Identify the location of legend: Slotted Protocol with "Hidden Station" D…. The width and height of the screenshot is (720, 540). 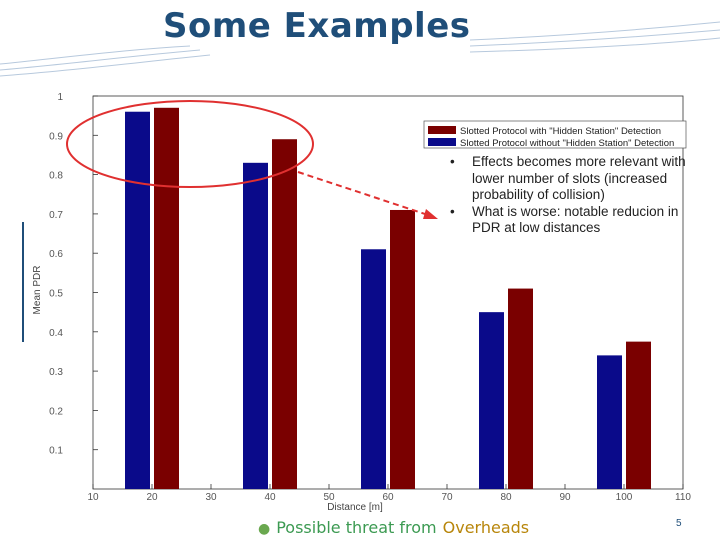
(555, 134).